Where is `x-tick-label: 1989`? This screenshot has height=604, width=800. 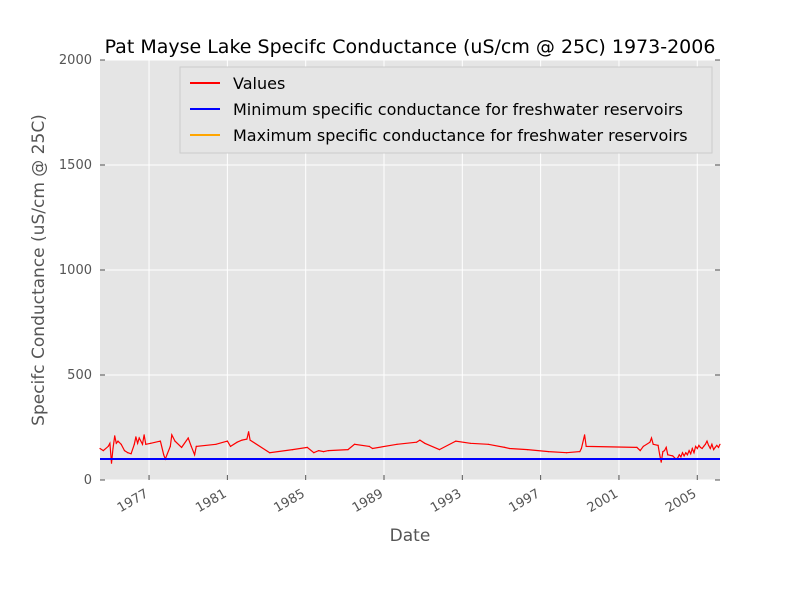 x-tick-label: 1989 is located at coordinates (368, 501).